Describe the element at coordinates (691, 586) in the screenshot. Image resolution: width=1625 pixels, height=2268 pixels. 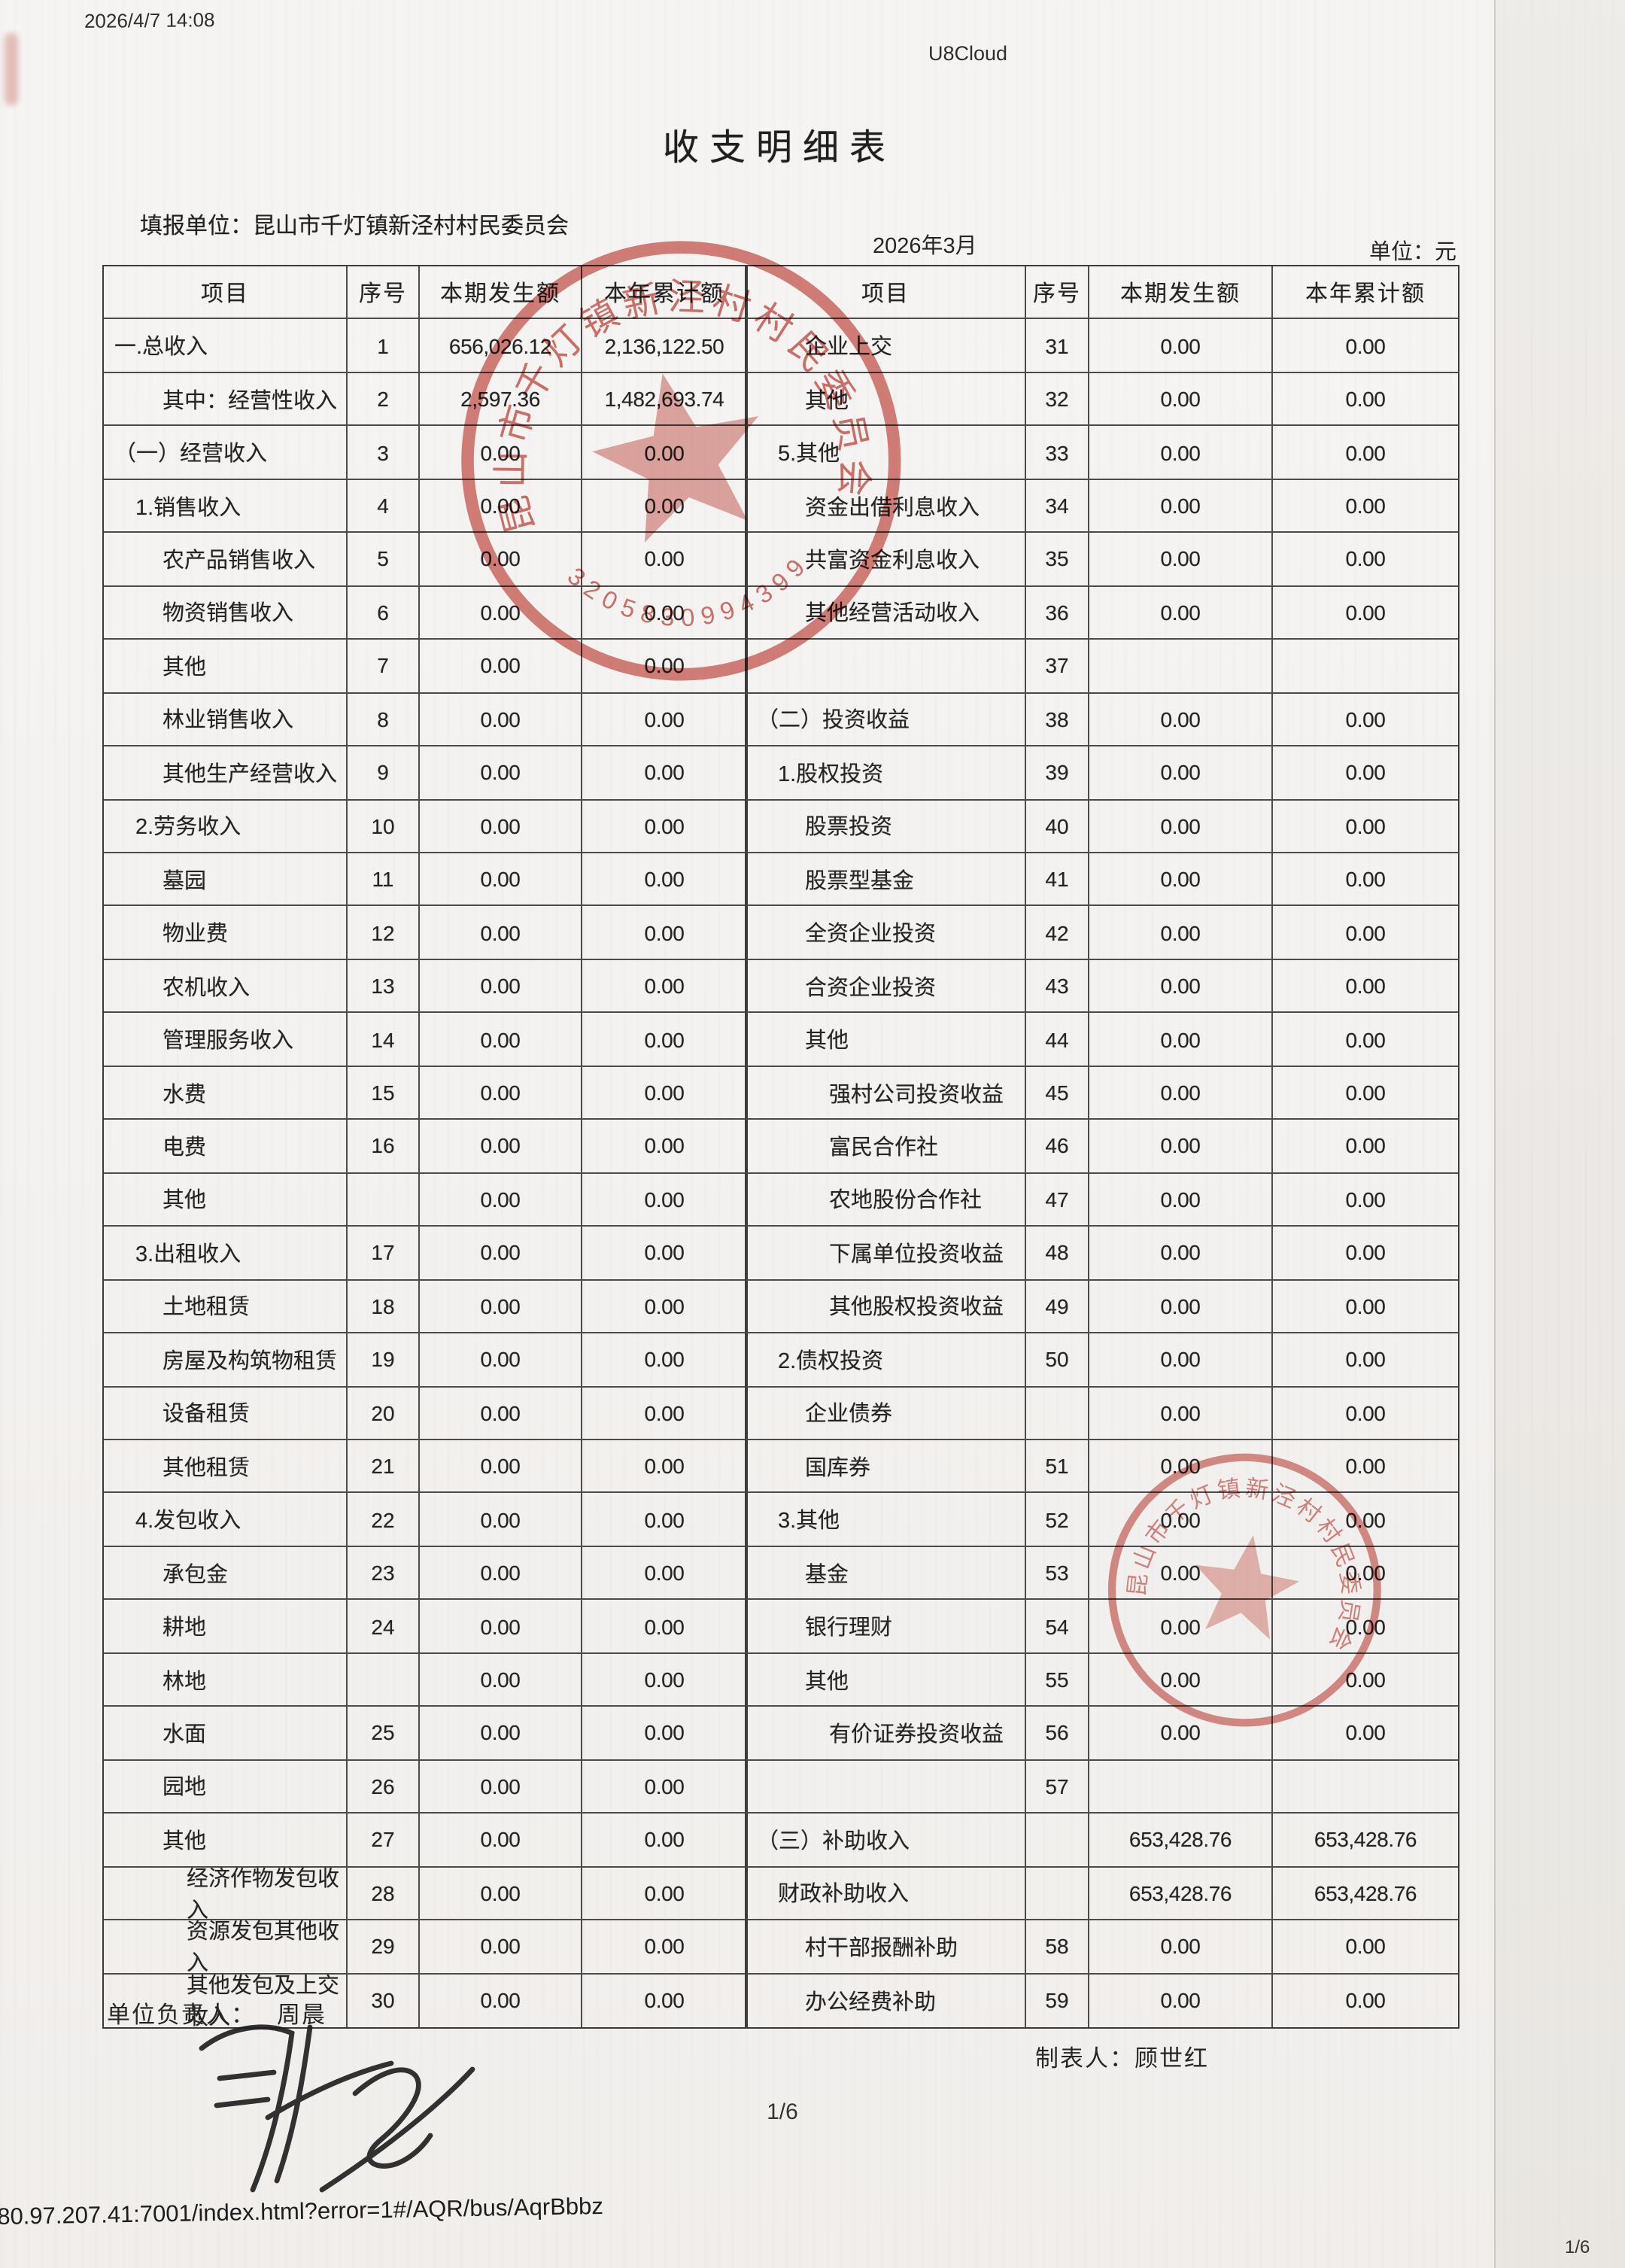
I see `svg-text: 3205830994399` at that location.